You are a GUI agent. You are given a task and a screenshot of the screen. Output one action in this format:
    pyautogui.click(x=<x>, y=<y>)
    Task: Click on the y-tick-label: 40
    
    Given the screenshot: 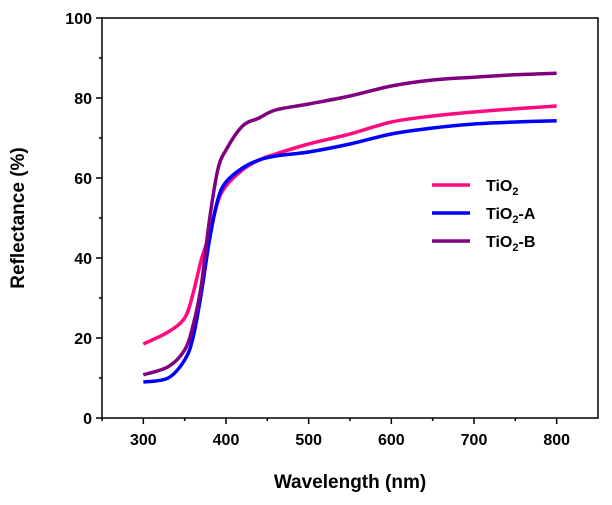 What is the action you would take?
    pyautogui.click(x=83, y=259)
    